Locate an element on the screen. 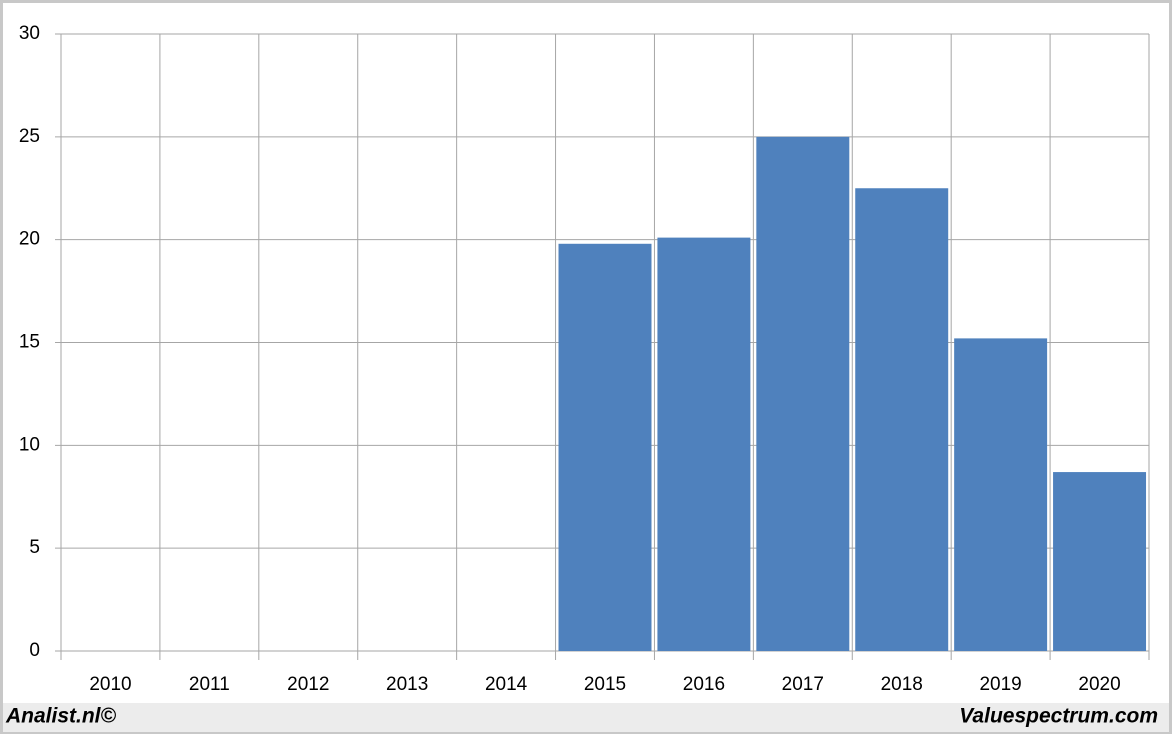  x-tick-label: 2016 is located at coordinates (704, 684).